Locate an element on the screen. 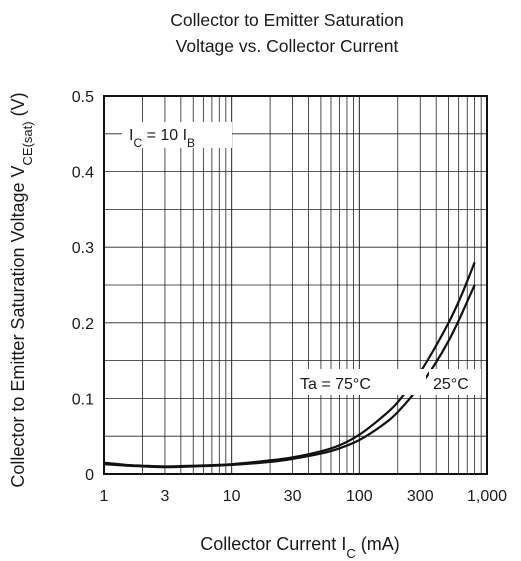 The width and height of the screenshot is (521, 561). y-tick-labels: 0 0.1 0.2 0.3 0.4 0.5 is located at coordinates (83, 286).